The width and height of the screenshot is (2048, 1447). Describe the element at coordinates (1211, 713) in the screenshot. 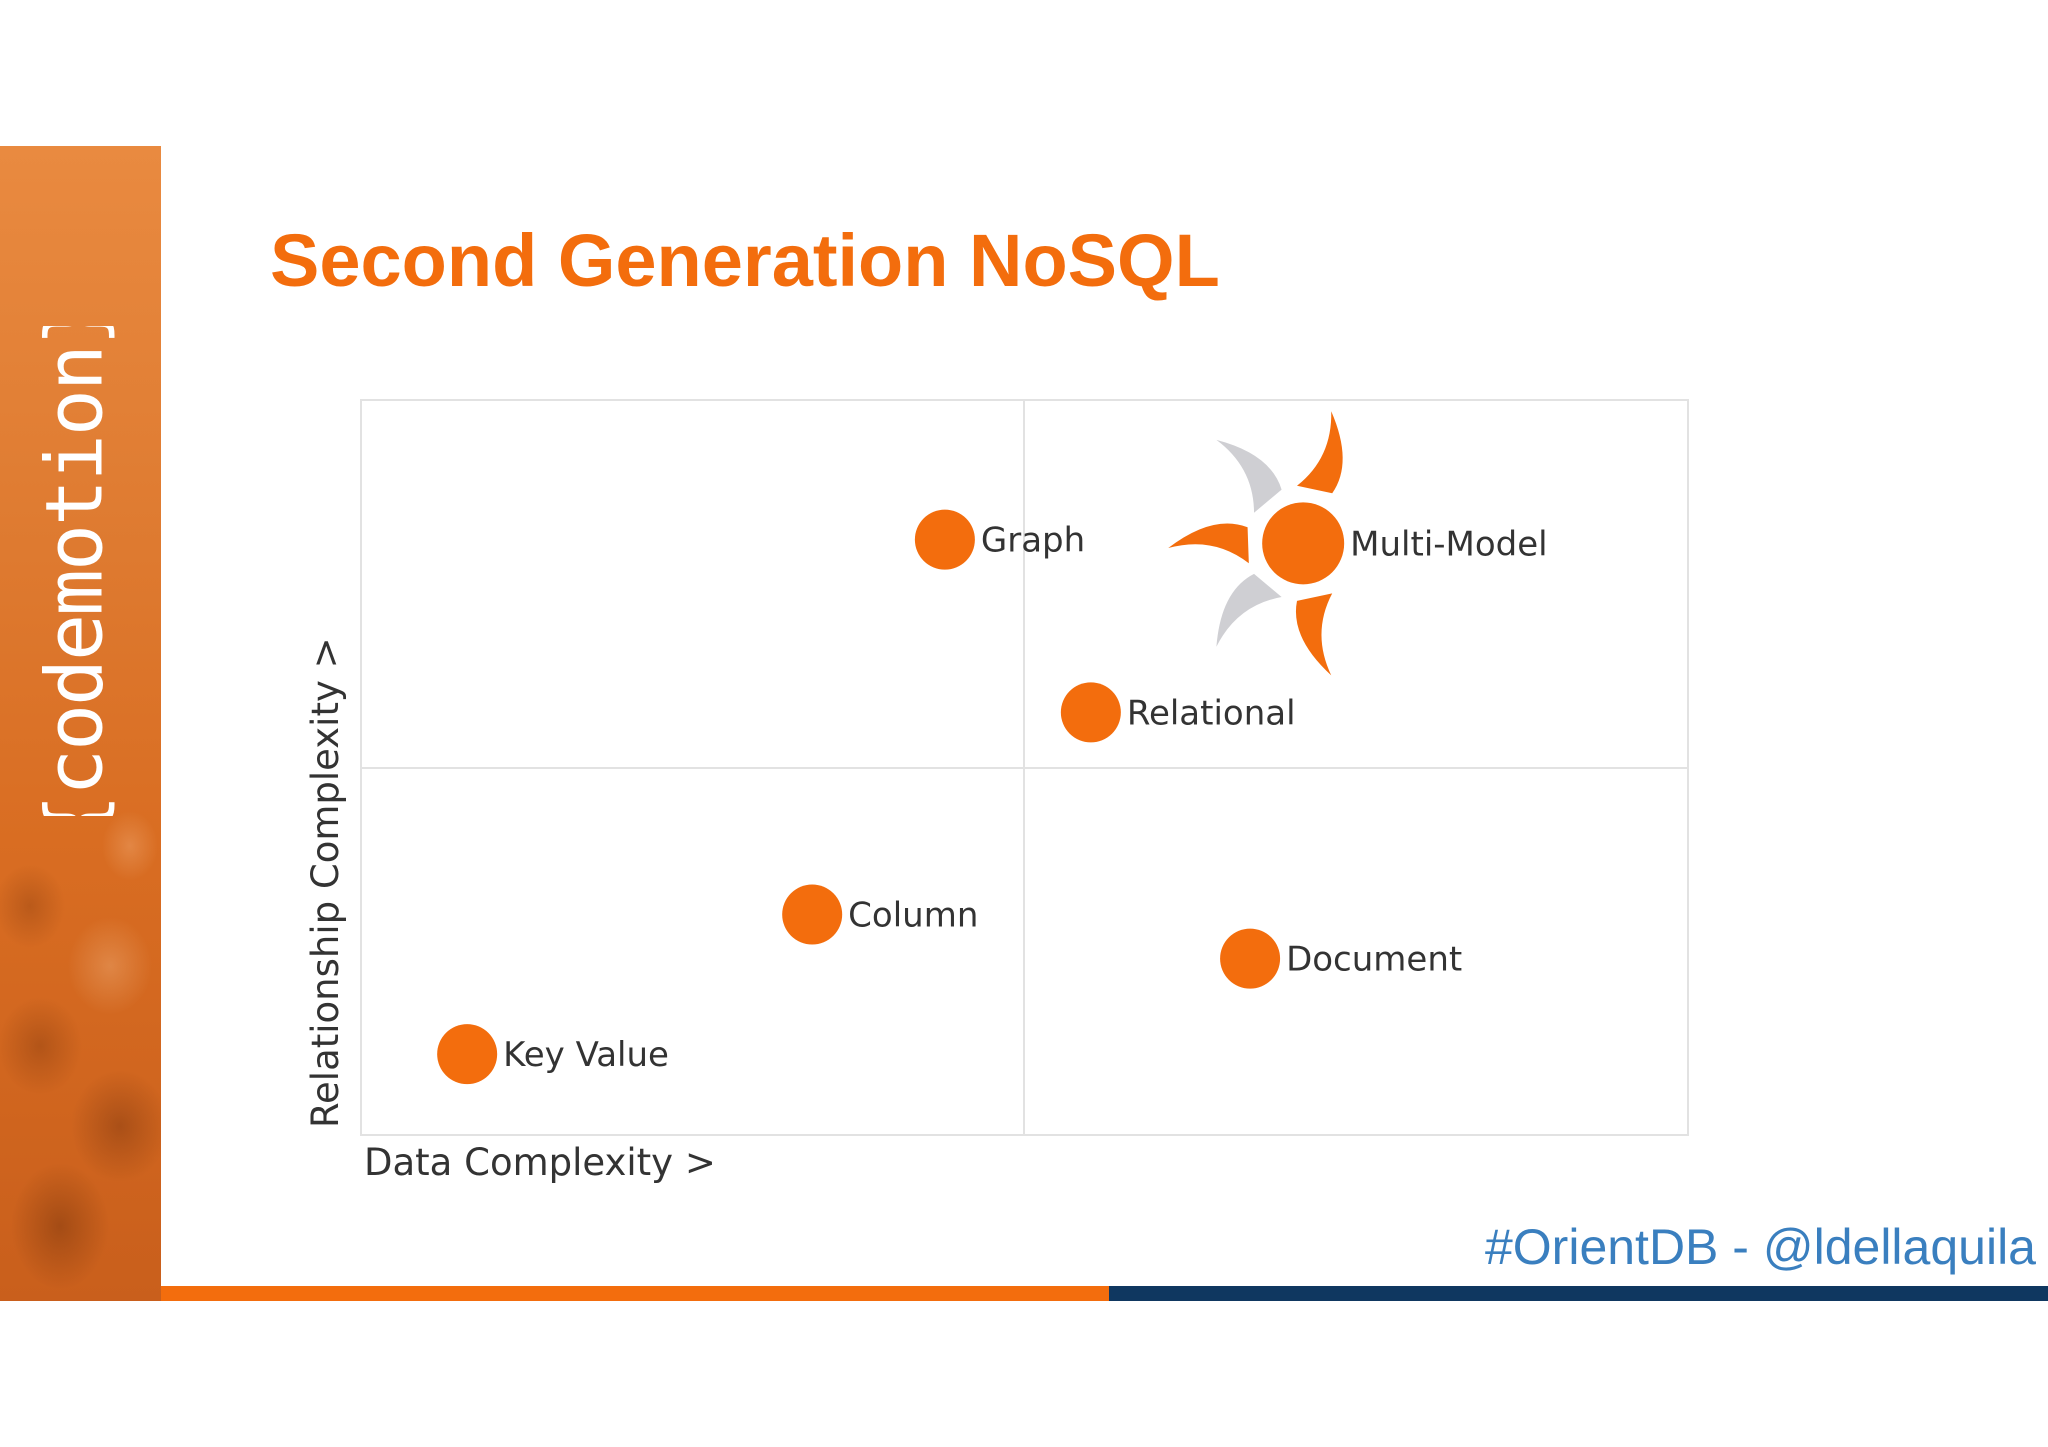

I see `point-label-relational: Relational` at that location.